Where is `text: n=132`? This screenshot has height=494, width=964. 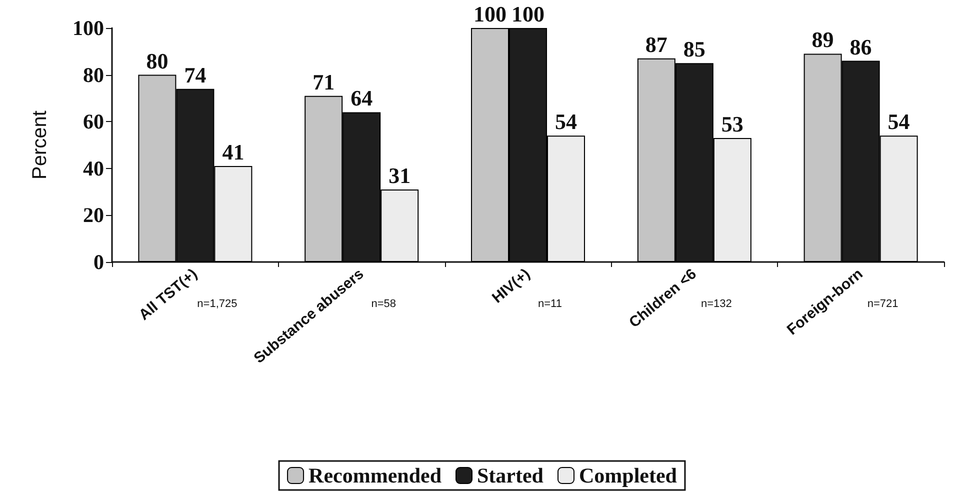
text: n=132 is located at coordinates (716, 304).